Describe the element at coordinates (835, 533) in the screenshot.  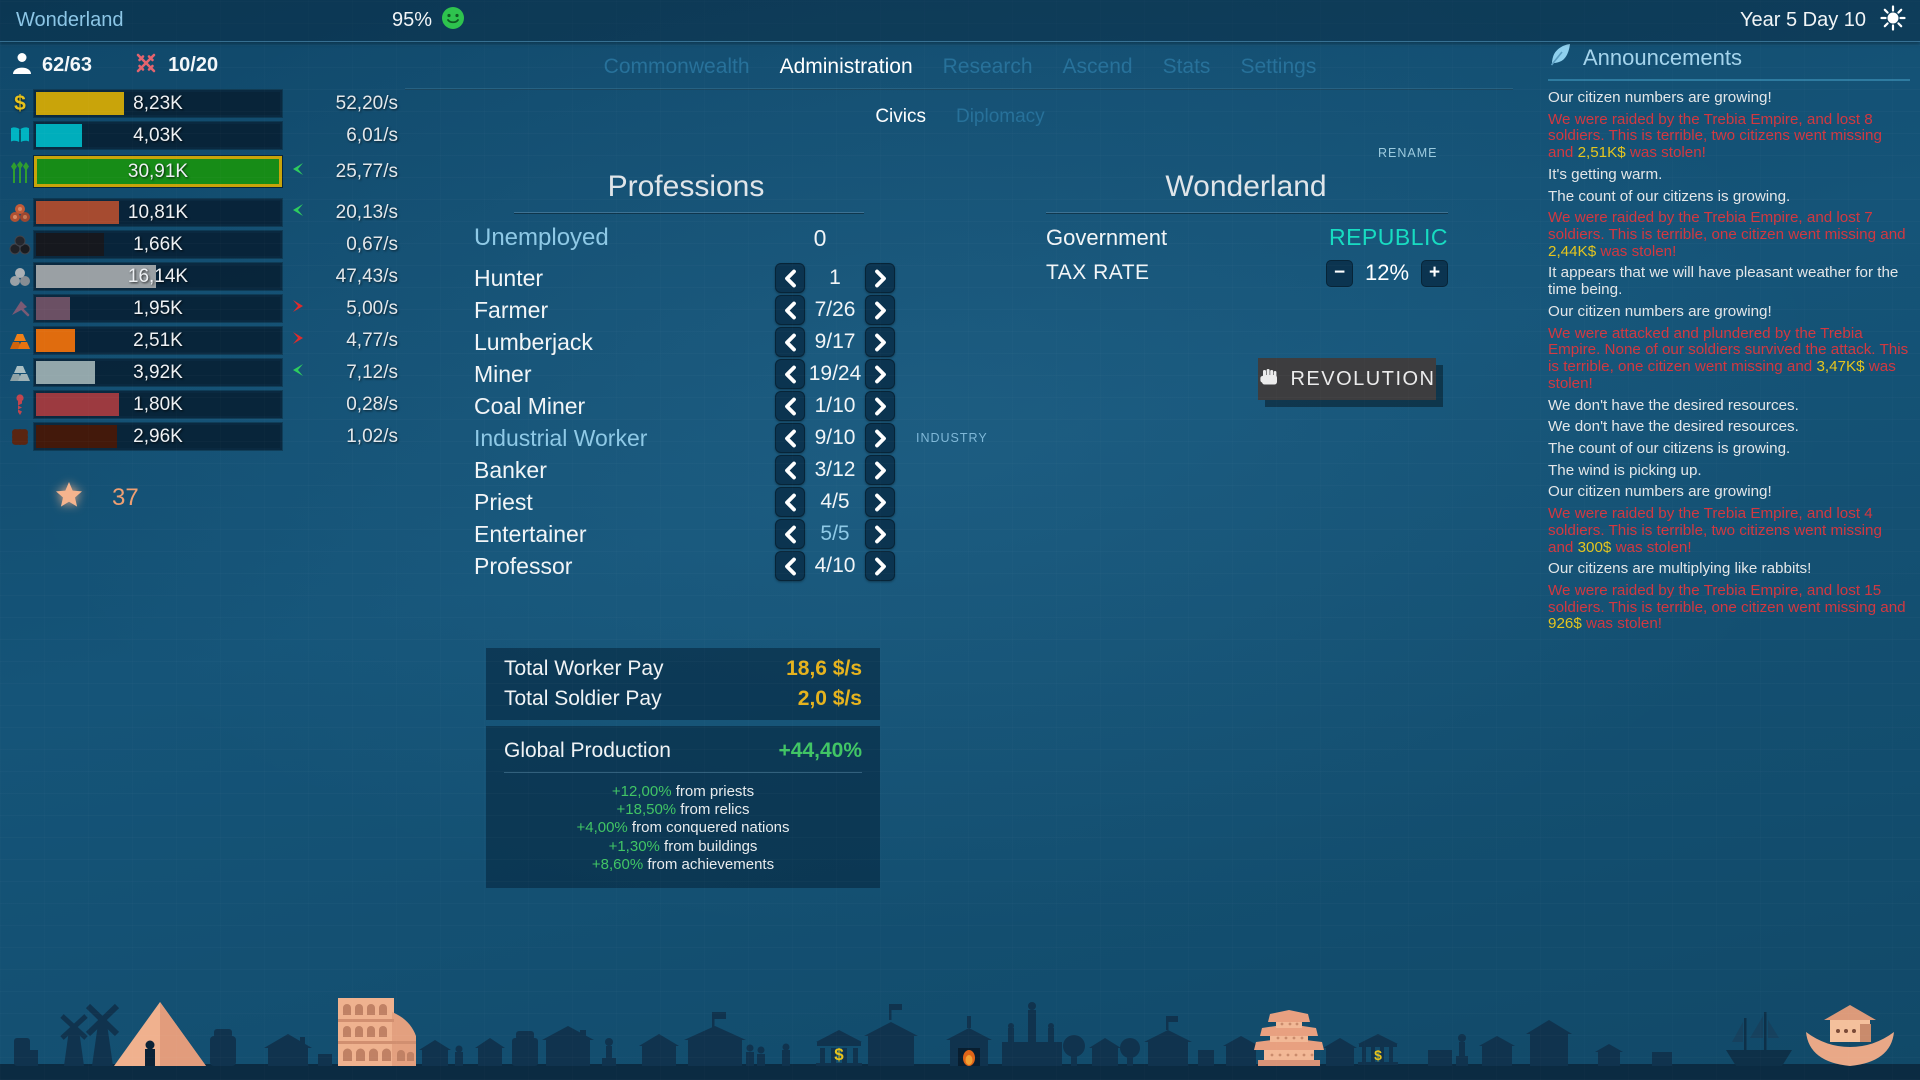
I see `profession-count-entertainer: 5/5` at that location.